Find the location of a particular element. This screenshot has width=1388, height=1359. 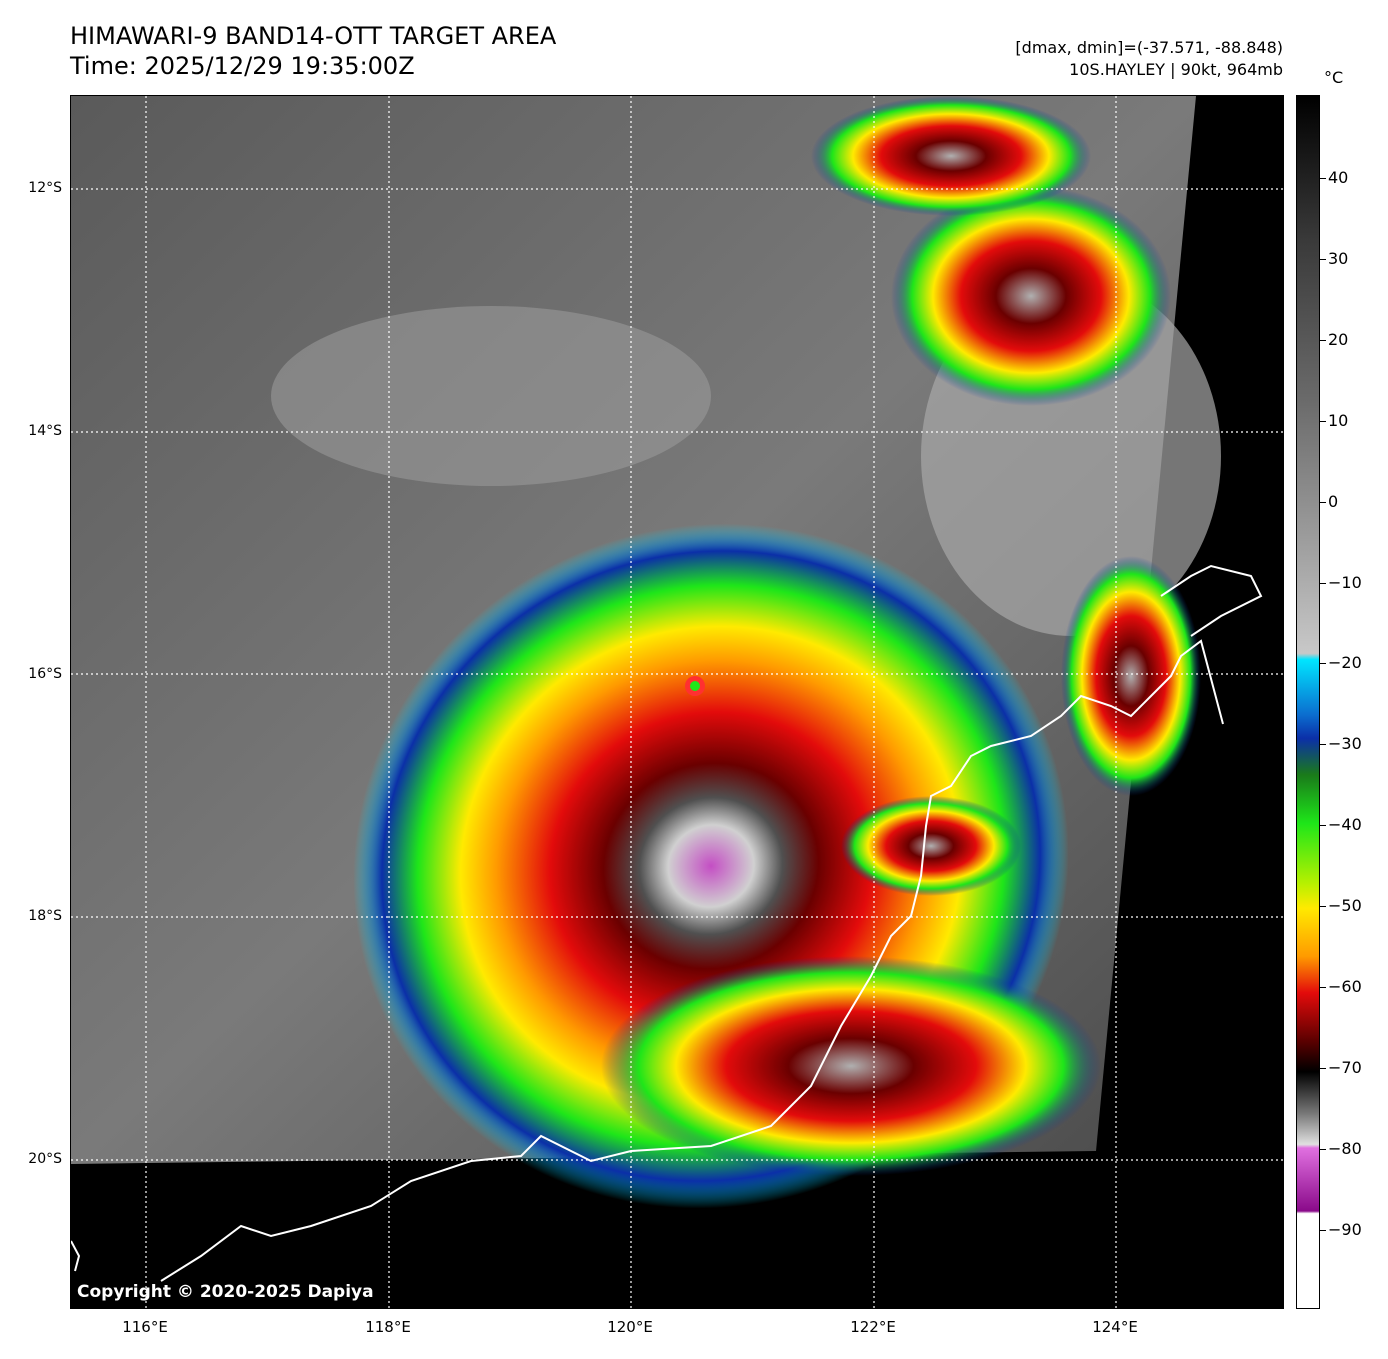

range-text: [dmax, dmin]=(-37.571, -88.848) is located at coordinates (1149, 47).